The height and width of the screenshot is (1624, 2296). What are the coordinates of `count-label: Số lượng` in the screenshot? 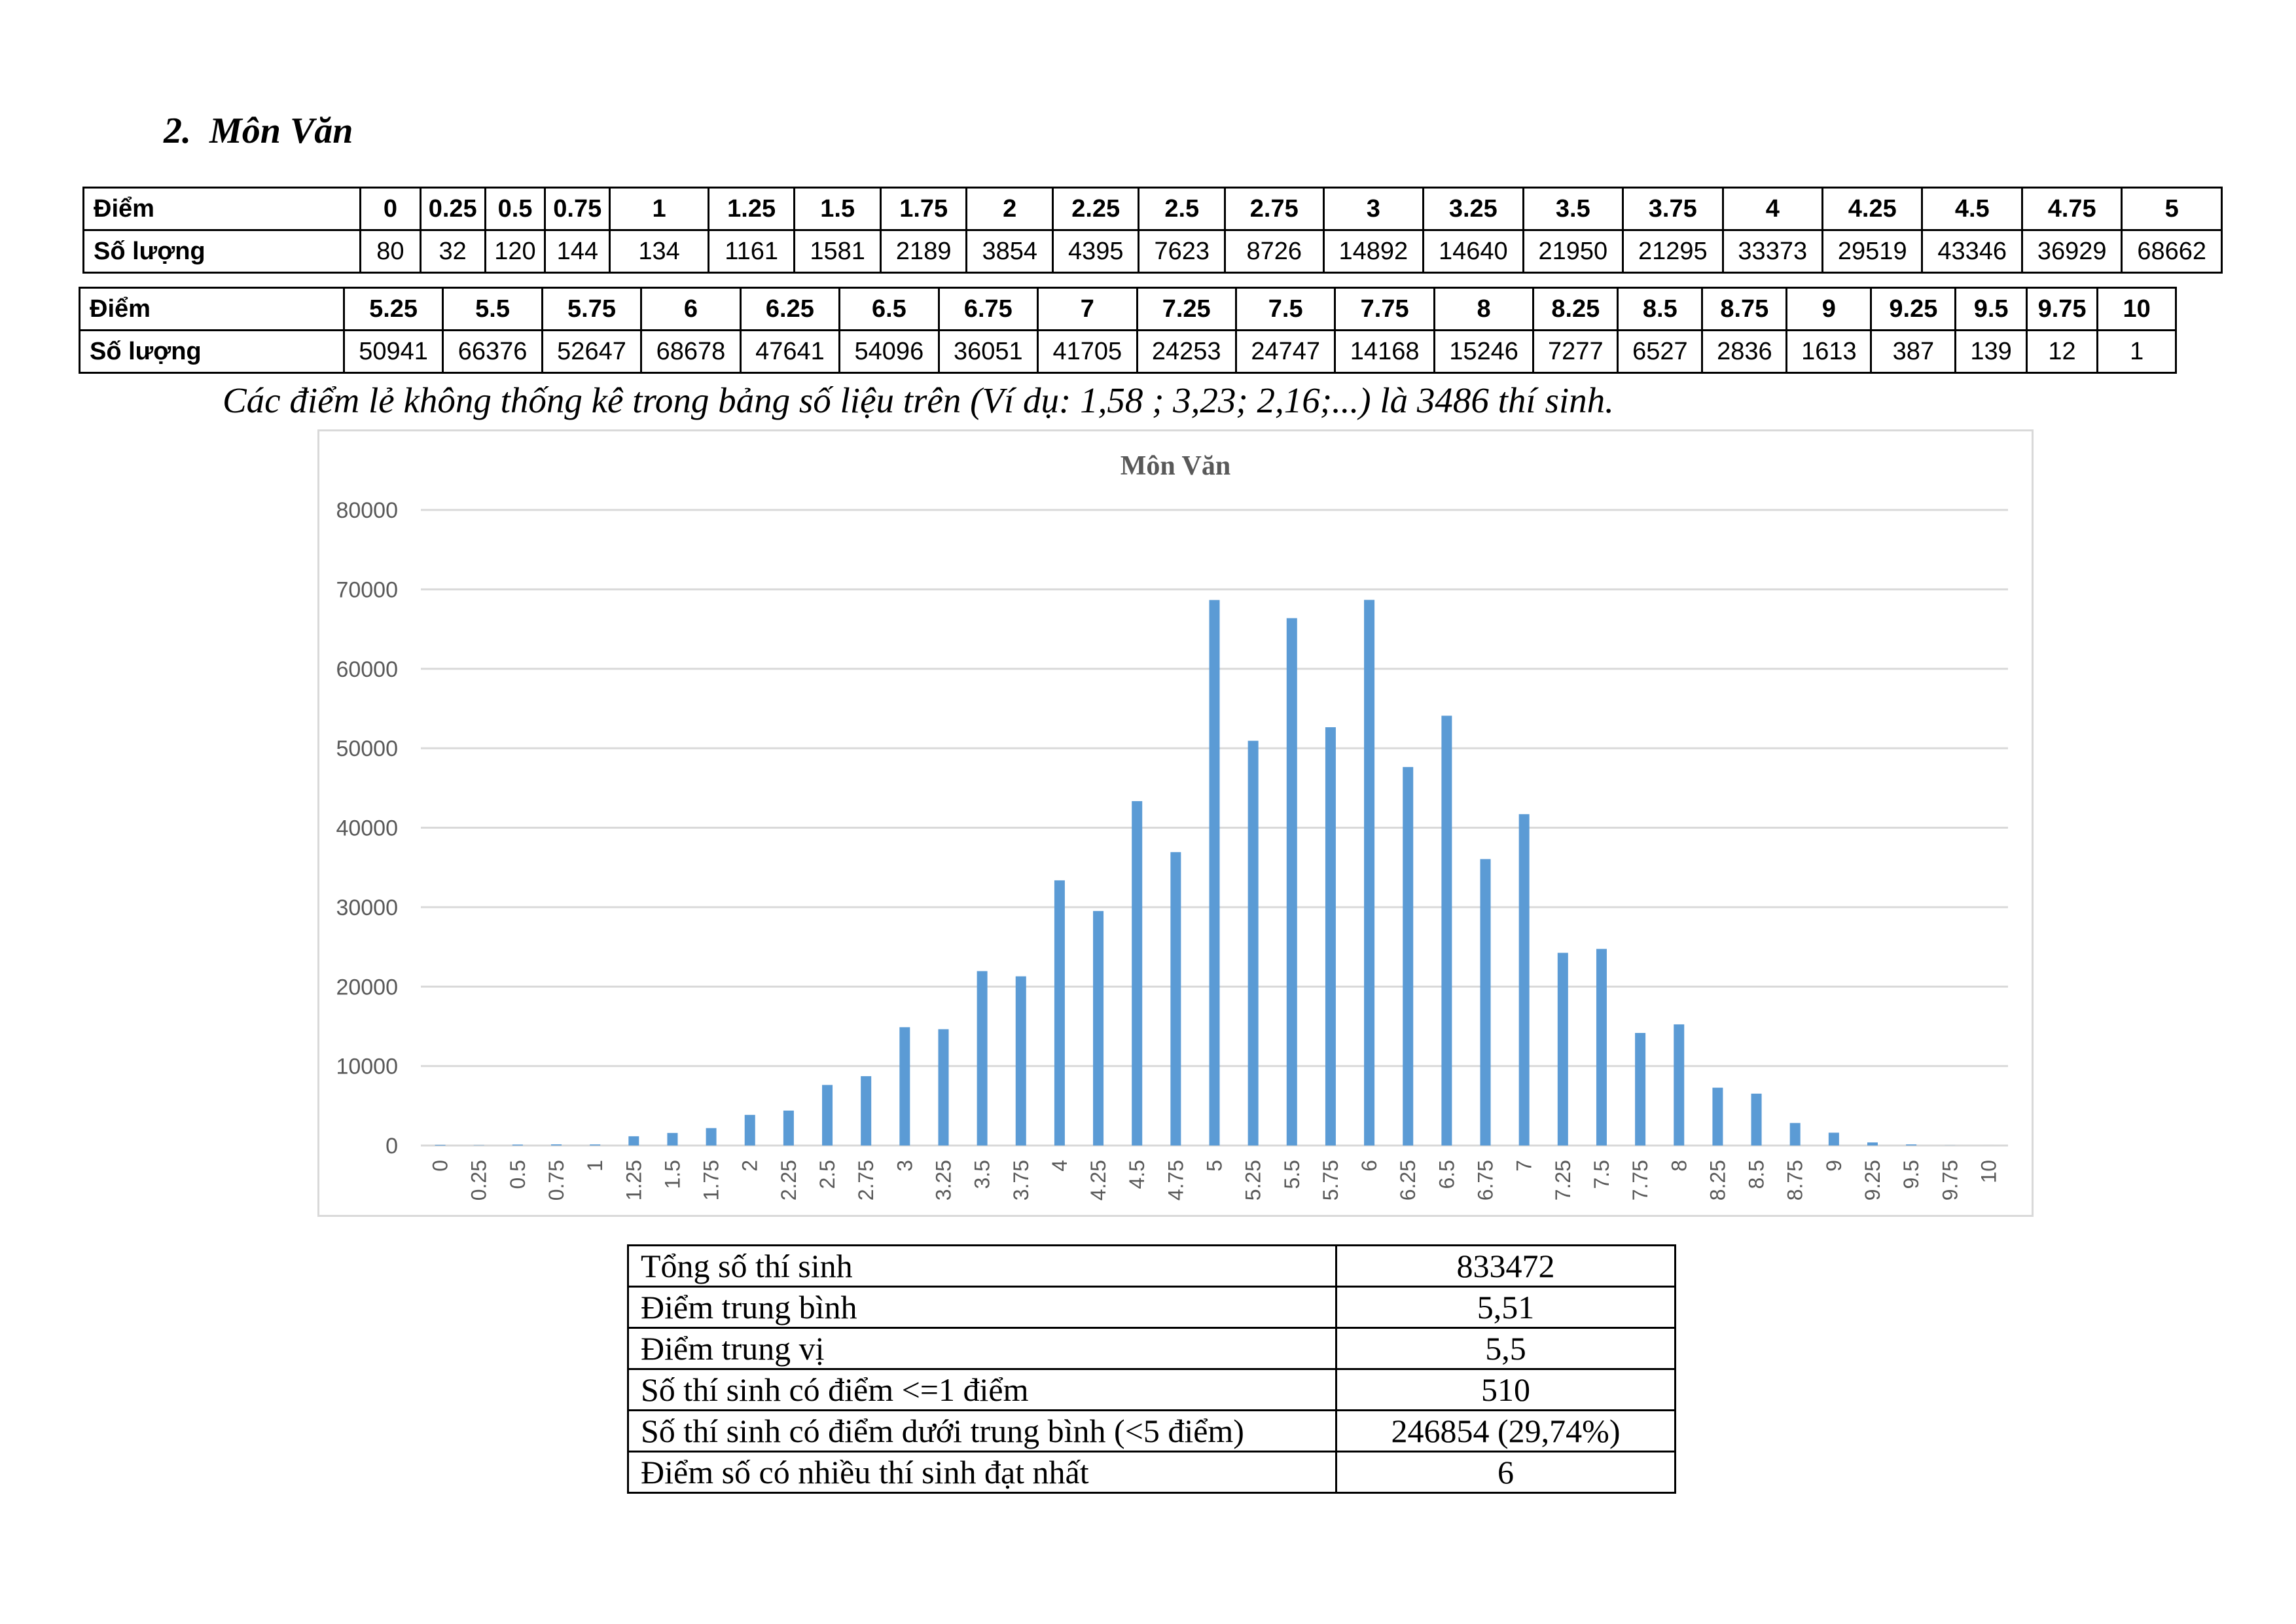 It's located at (222, 251).